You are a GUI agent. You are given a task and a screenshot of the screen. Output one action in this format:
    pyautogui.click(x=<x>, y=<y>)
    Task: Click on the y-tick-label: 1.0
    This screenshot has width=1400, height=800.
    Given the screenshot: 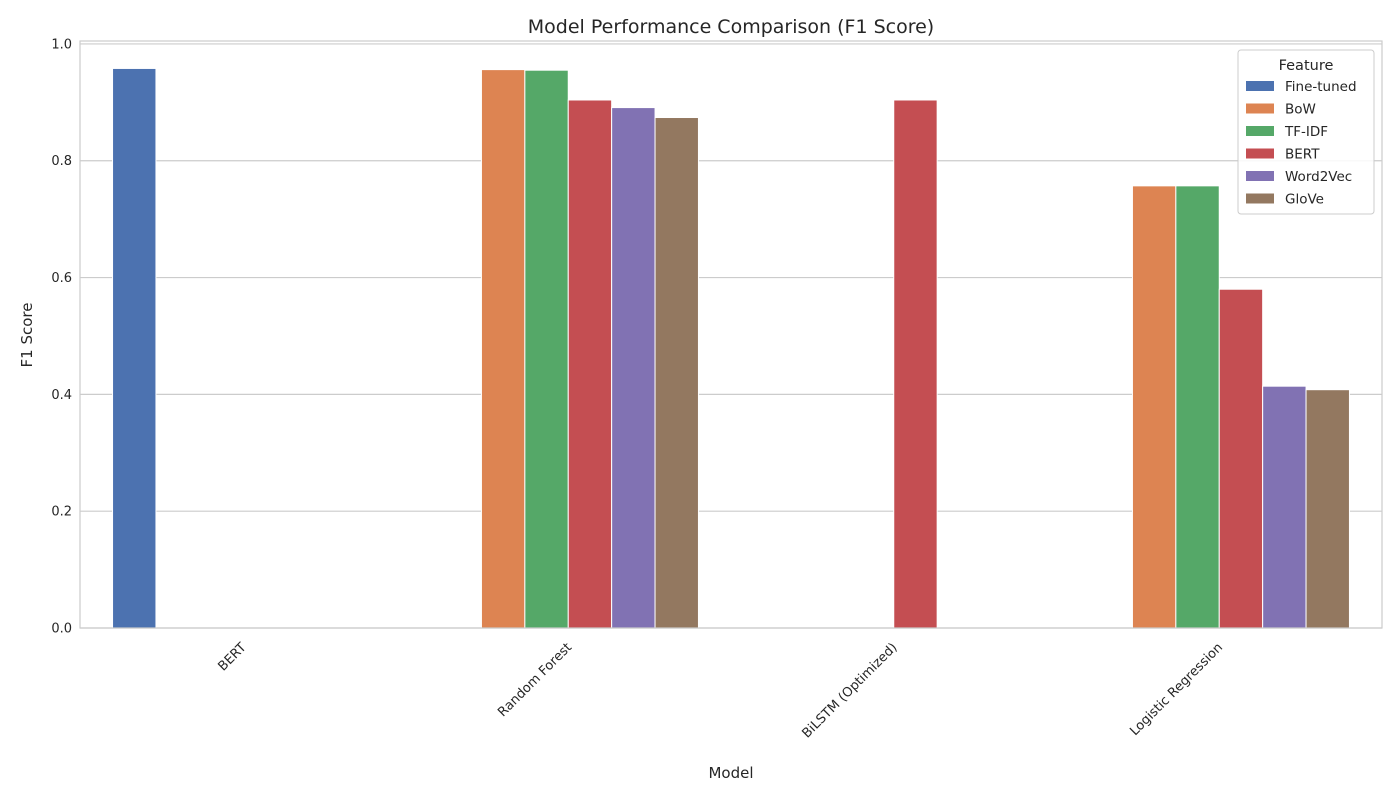 What is the action you would take?
    pyautogui.click(x=61, y=44)
    